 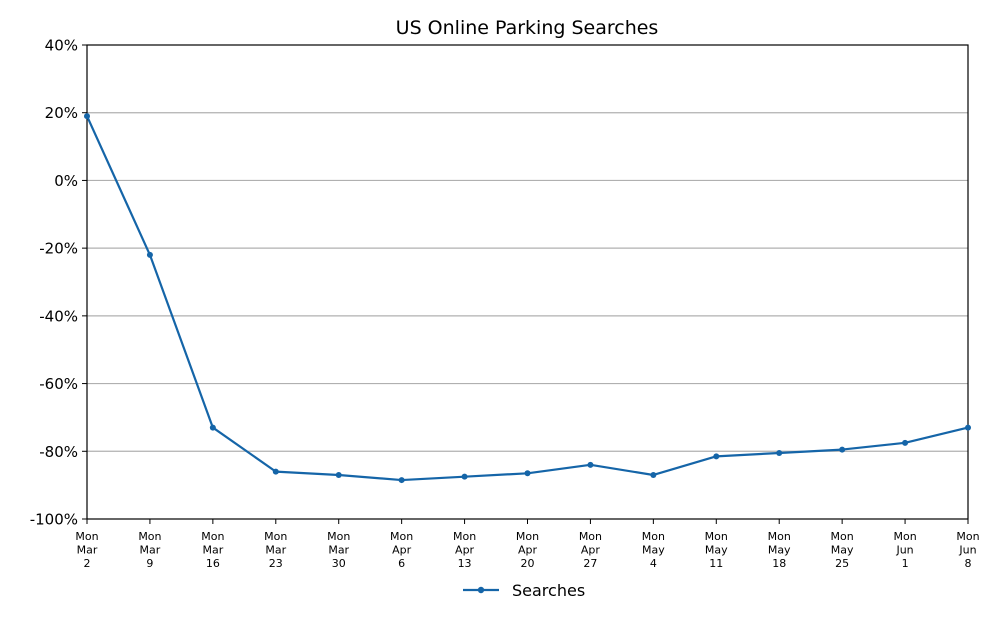 What do you see at coordinates (653, 550) in the screenshot?
I see `x-tick-label: Mon May 4` at bounding box center [653, 550].